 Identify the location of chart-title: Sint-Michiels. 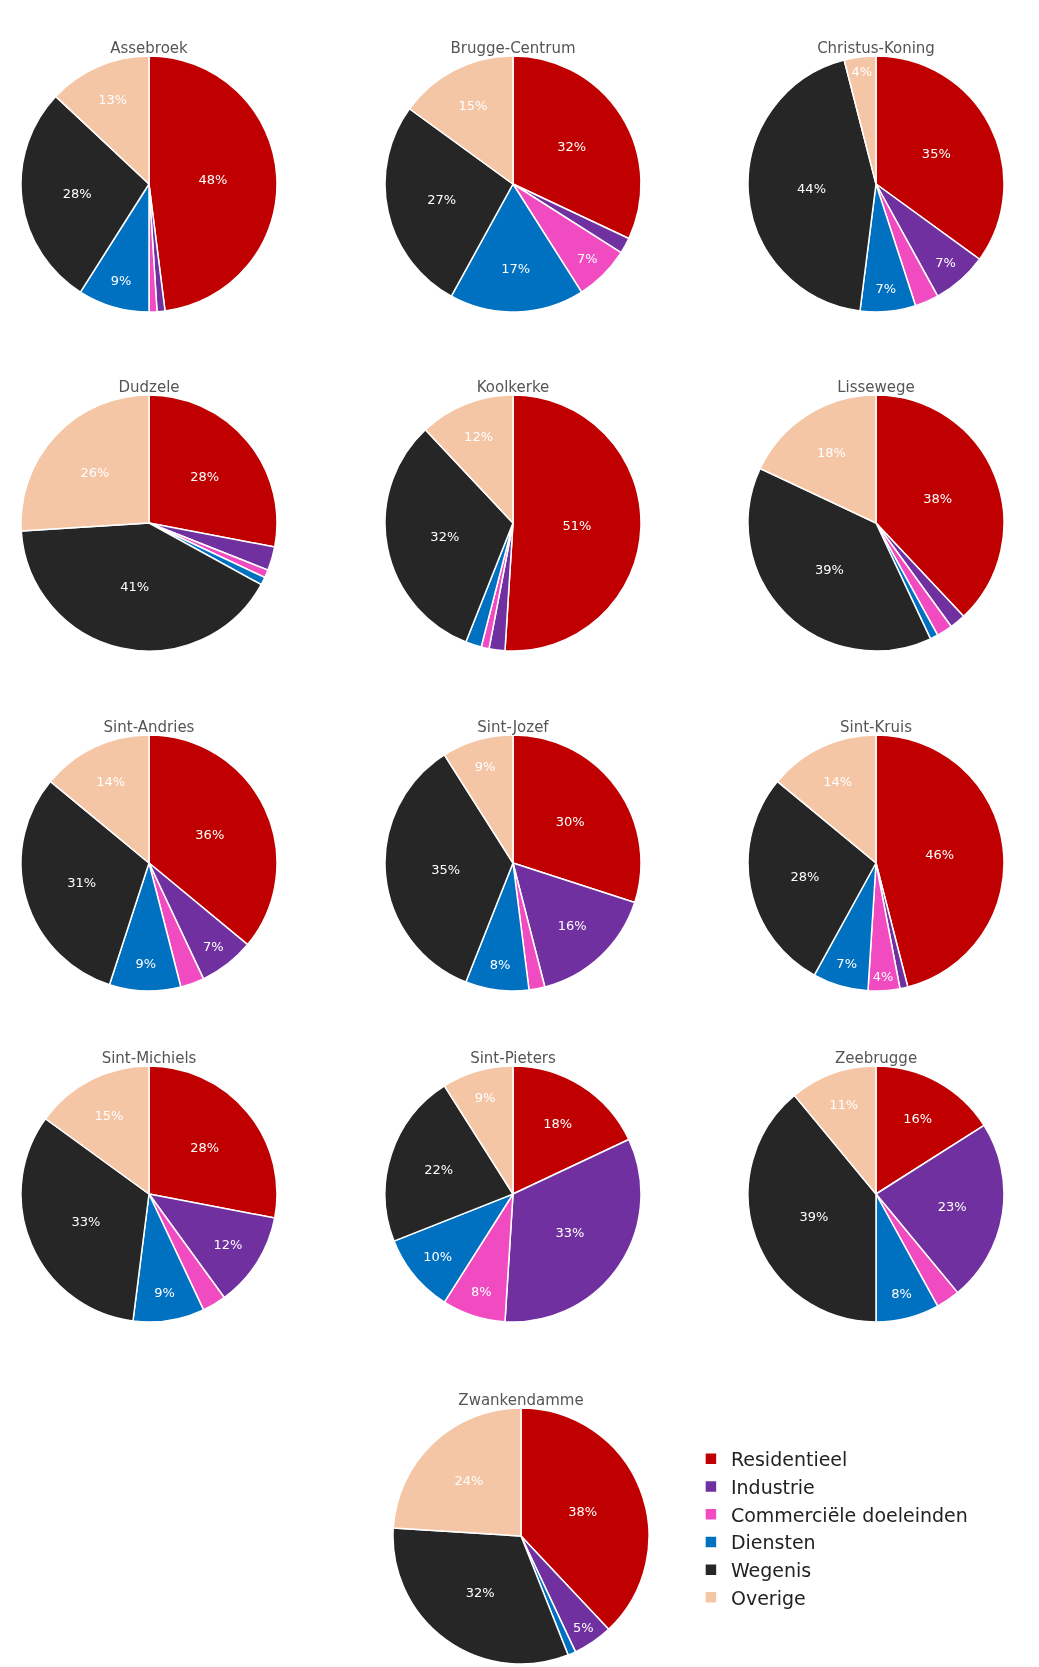
(149, 1058).